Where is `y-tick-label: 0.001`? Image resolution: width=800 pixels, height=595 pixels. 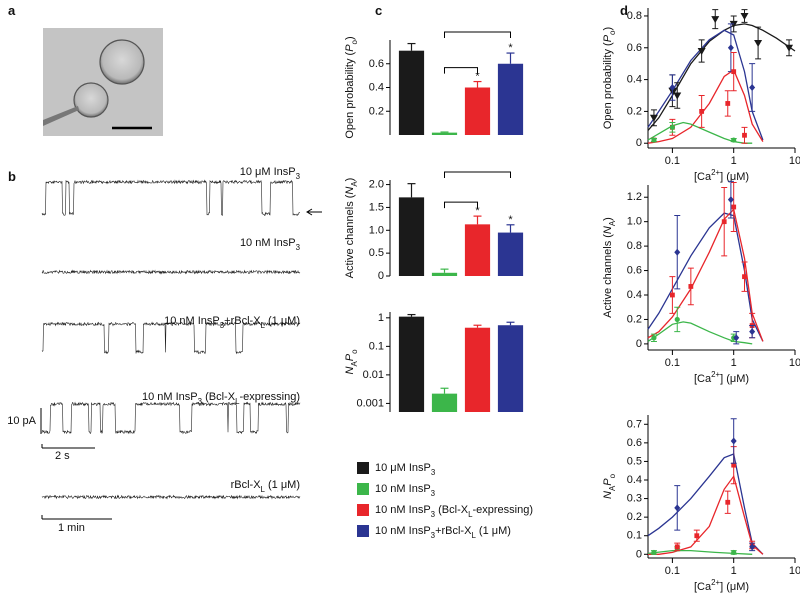
y-tick-label: 0.001 is located at coordinates (370, 403).